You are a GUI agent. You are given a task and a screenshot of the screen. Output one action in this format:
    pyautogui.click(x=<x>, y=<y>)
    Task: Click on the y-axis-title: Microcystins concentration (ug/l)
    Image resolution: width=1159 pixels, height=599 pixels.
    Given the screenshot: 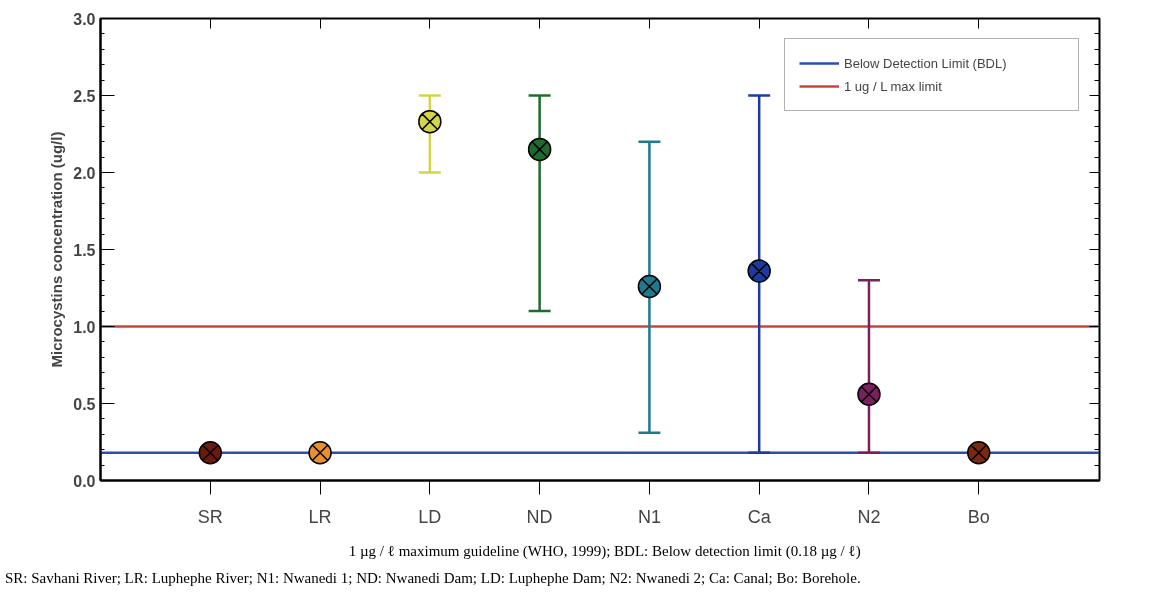 What is the action you would take?
    pyautogui.click(x=57, y=249)
    